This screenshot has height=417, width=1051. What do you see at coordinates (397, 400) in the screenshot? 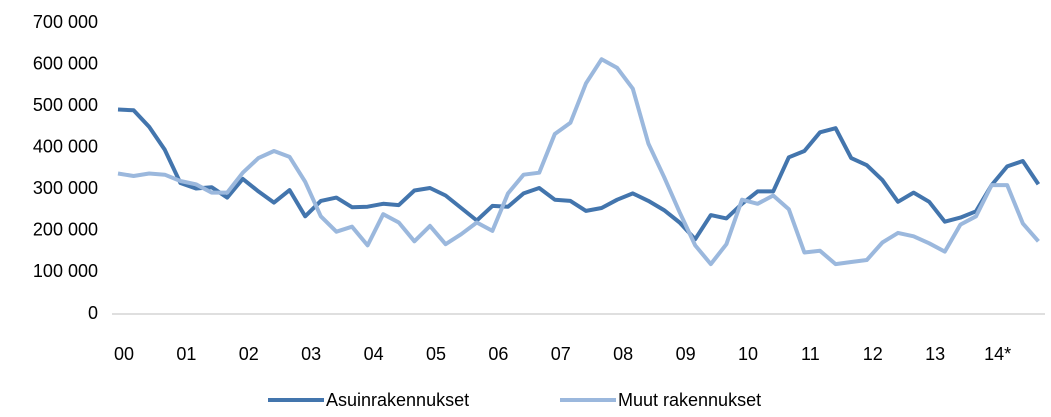
I see `legend-label: Asuinrakennukset` at bounding box center [397, 400].